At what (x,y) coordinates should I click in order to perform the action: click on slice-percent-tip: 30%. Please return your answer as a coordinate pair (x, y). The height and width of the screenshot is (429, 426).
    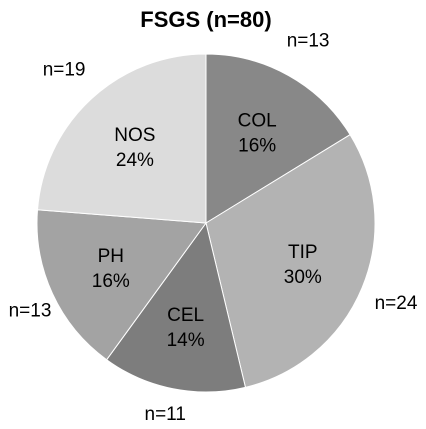
    Looking at the image, I should click on (303, 277).